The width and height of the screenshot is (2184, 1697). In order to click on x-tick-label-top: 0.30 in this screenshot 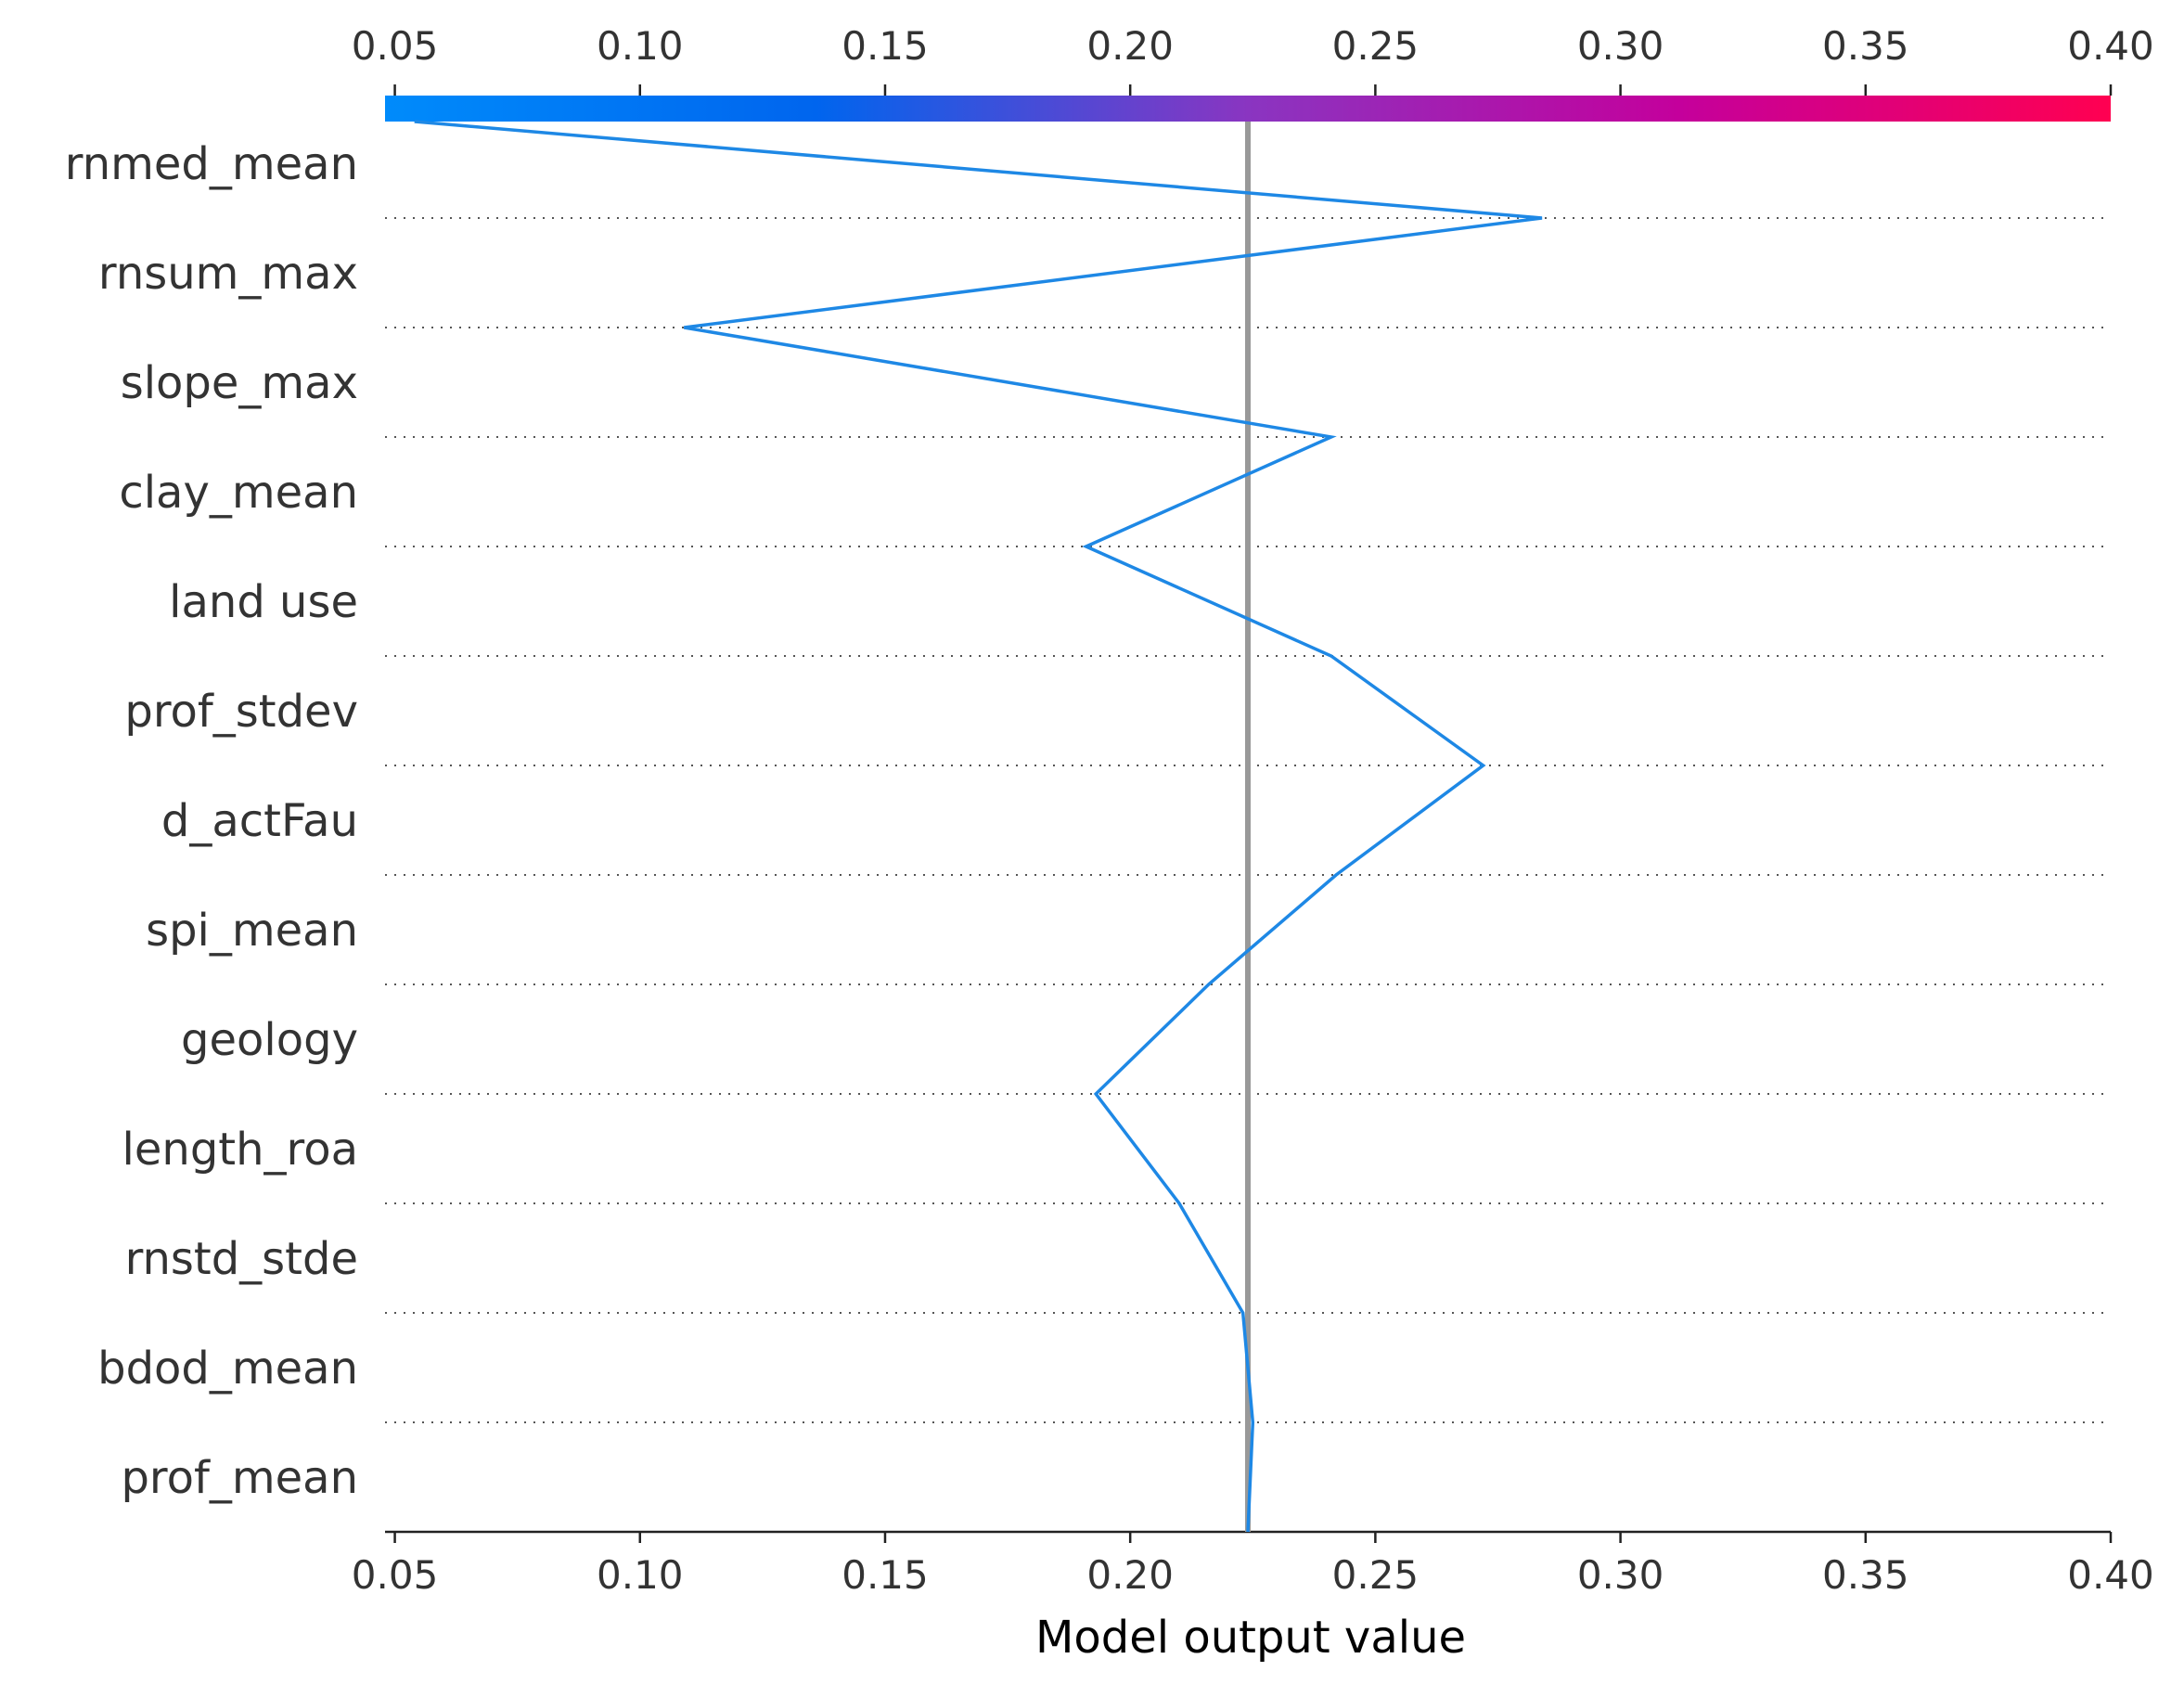, I will do `click(1620, 46)`.